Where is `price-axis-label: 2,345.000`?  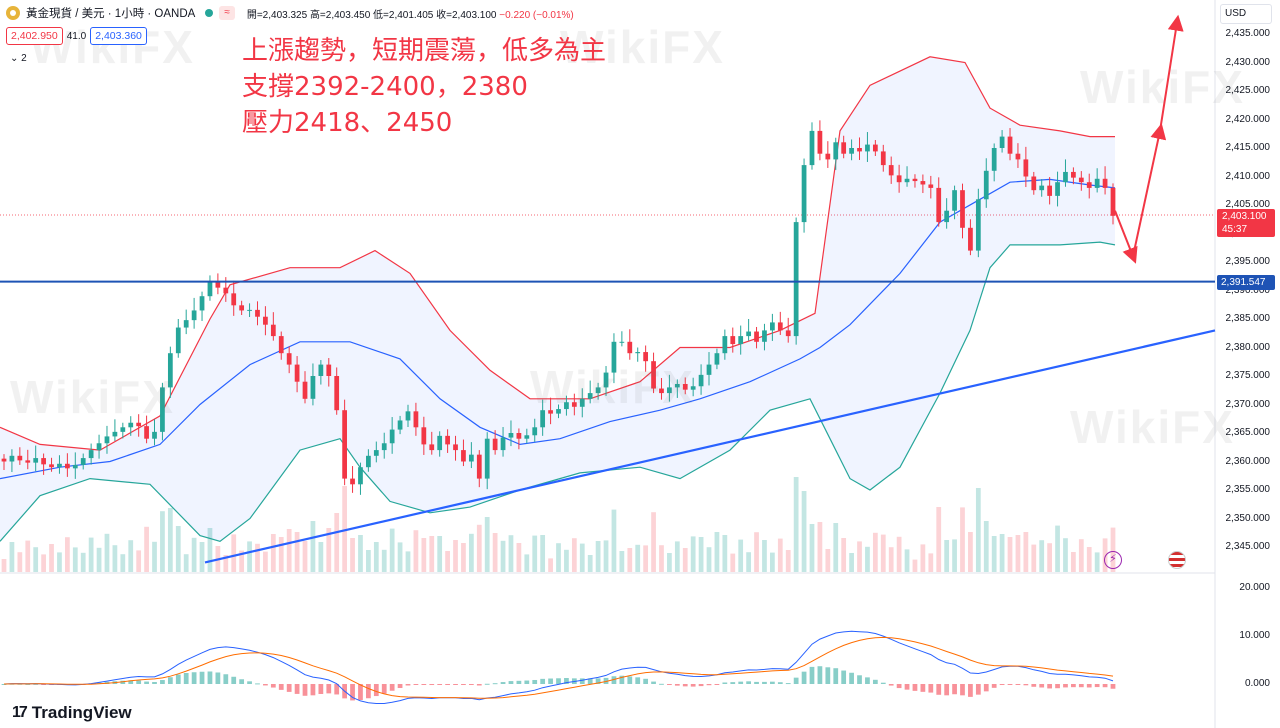
price-axis-label: 2,345.000 is located at coordinates (1248, 546).